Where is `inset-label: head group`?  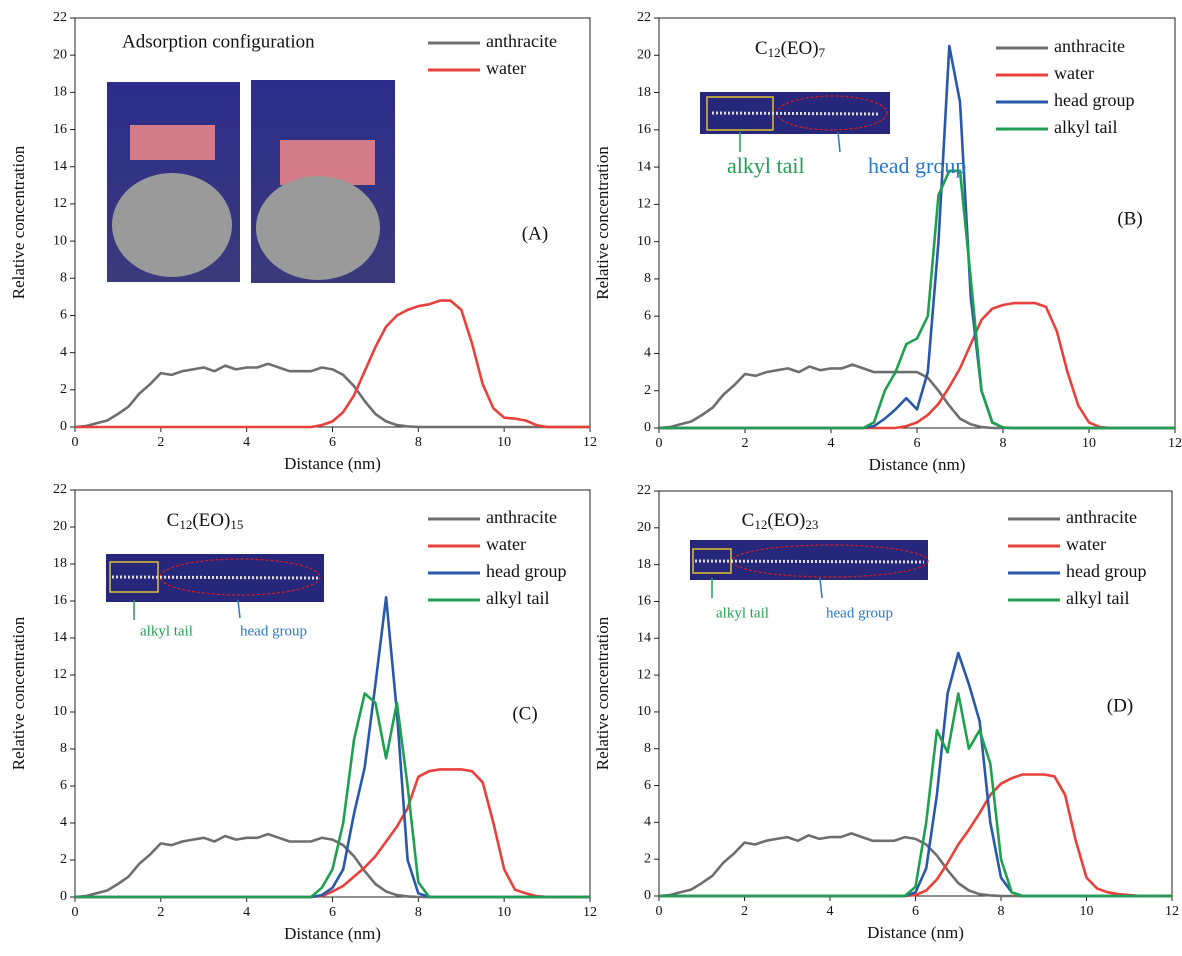 inset-label: head group is located at coordinates (859, 613).